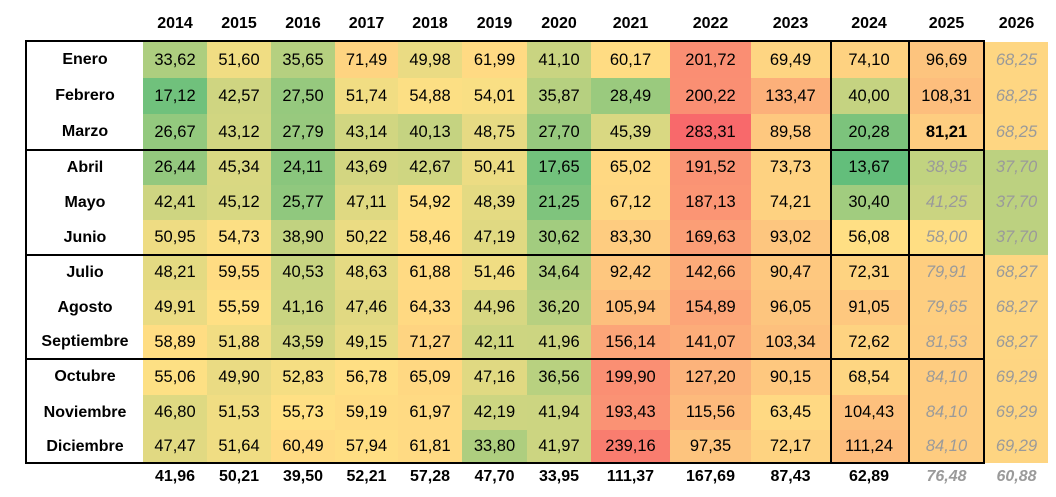 The image size is (1056, 497). What do you see at coordinates (946, 272) in the screenshot?
I see `value-cell: 79,91` at bounding box center [946, 272].